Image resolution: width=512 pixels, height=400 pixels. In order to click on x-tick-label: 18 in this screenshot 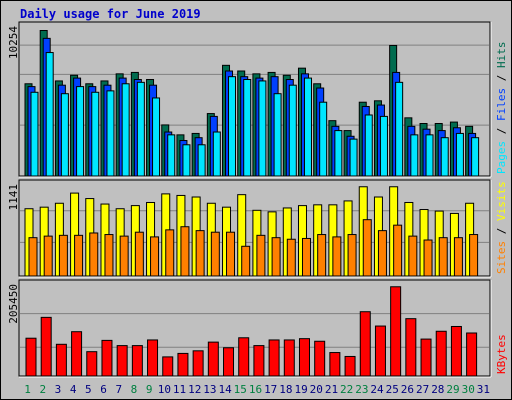, I will do `click(285, 389)`.